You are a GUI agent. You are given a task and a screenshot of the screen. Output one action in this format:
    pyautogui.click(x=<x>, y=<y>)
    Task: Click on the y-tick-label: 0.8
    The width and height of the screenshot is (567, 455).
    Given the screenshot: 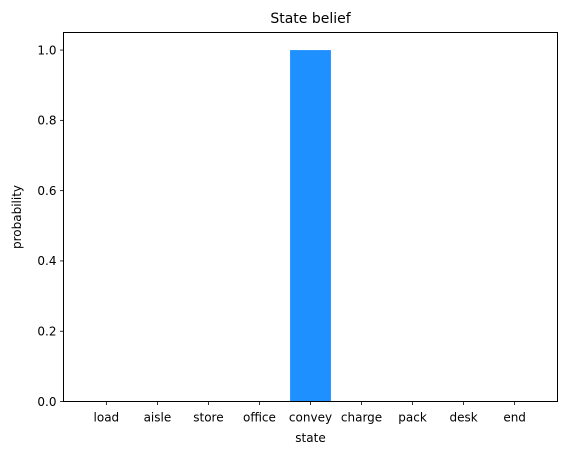 What is the action you would take?
    pyautogui.click(x=46, y=121)
    